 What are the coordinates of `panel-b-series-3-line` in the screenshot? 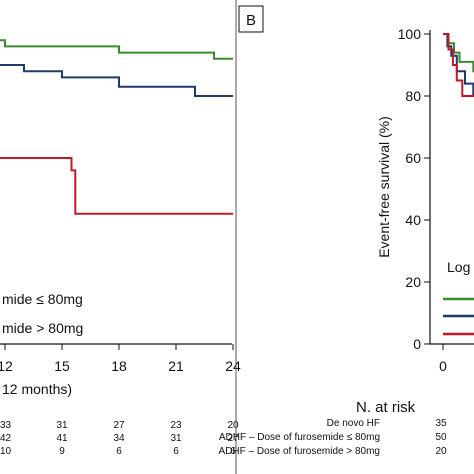 It's located at (458, 65).